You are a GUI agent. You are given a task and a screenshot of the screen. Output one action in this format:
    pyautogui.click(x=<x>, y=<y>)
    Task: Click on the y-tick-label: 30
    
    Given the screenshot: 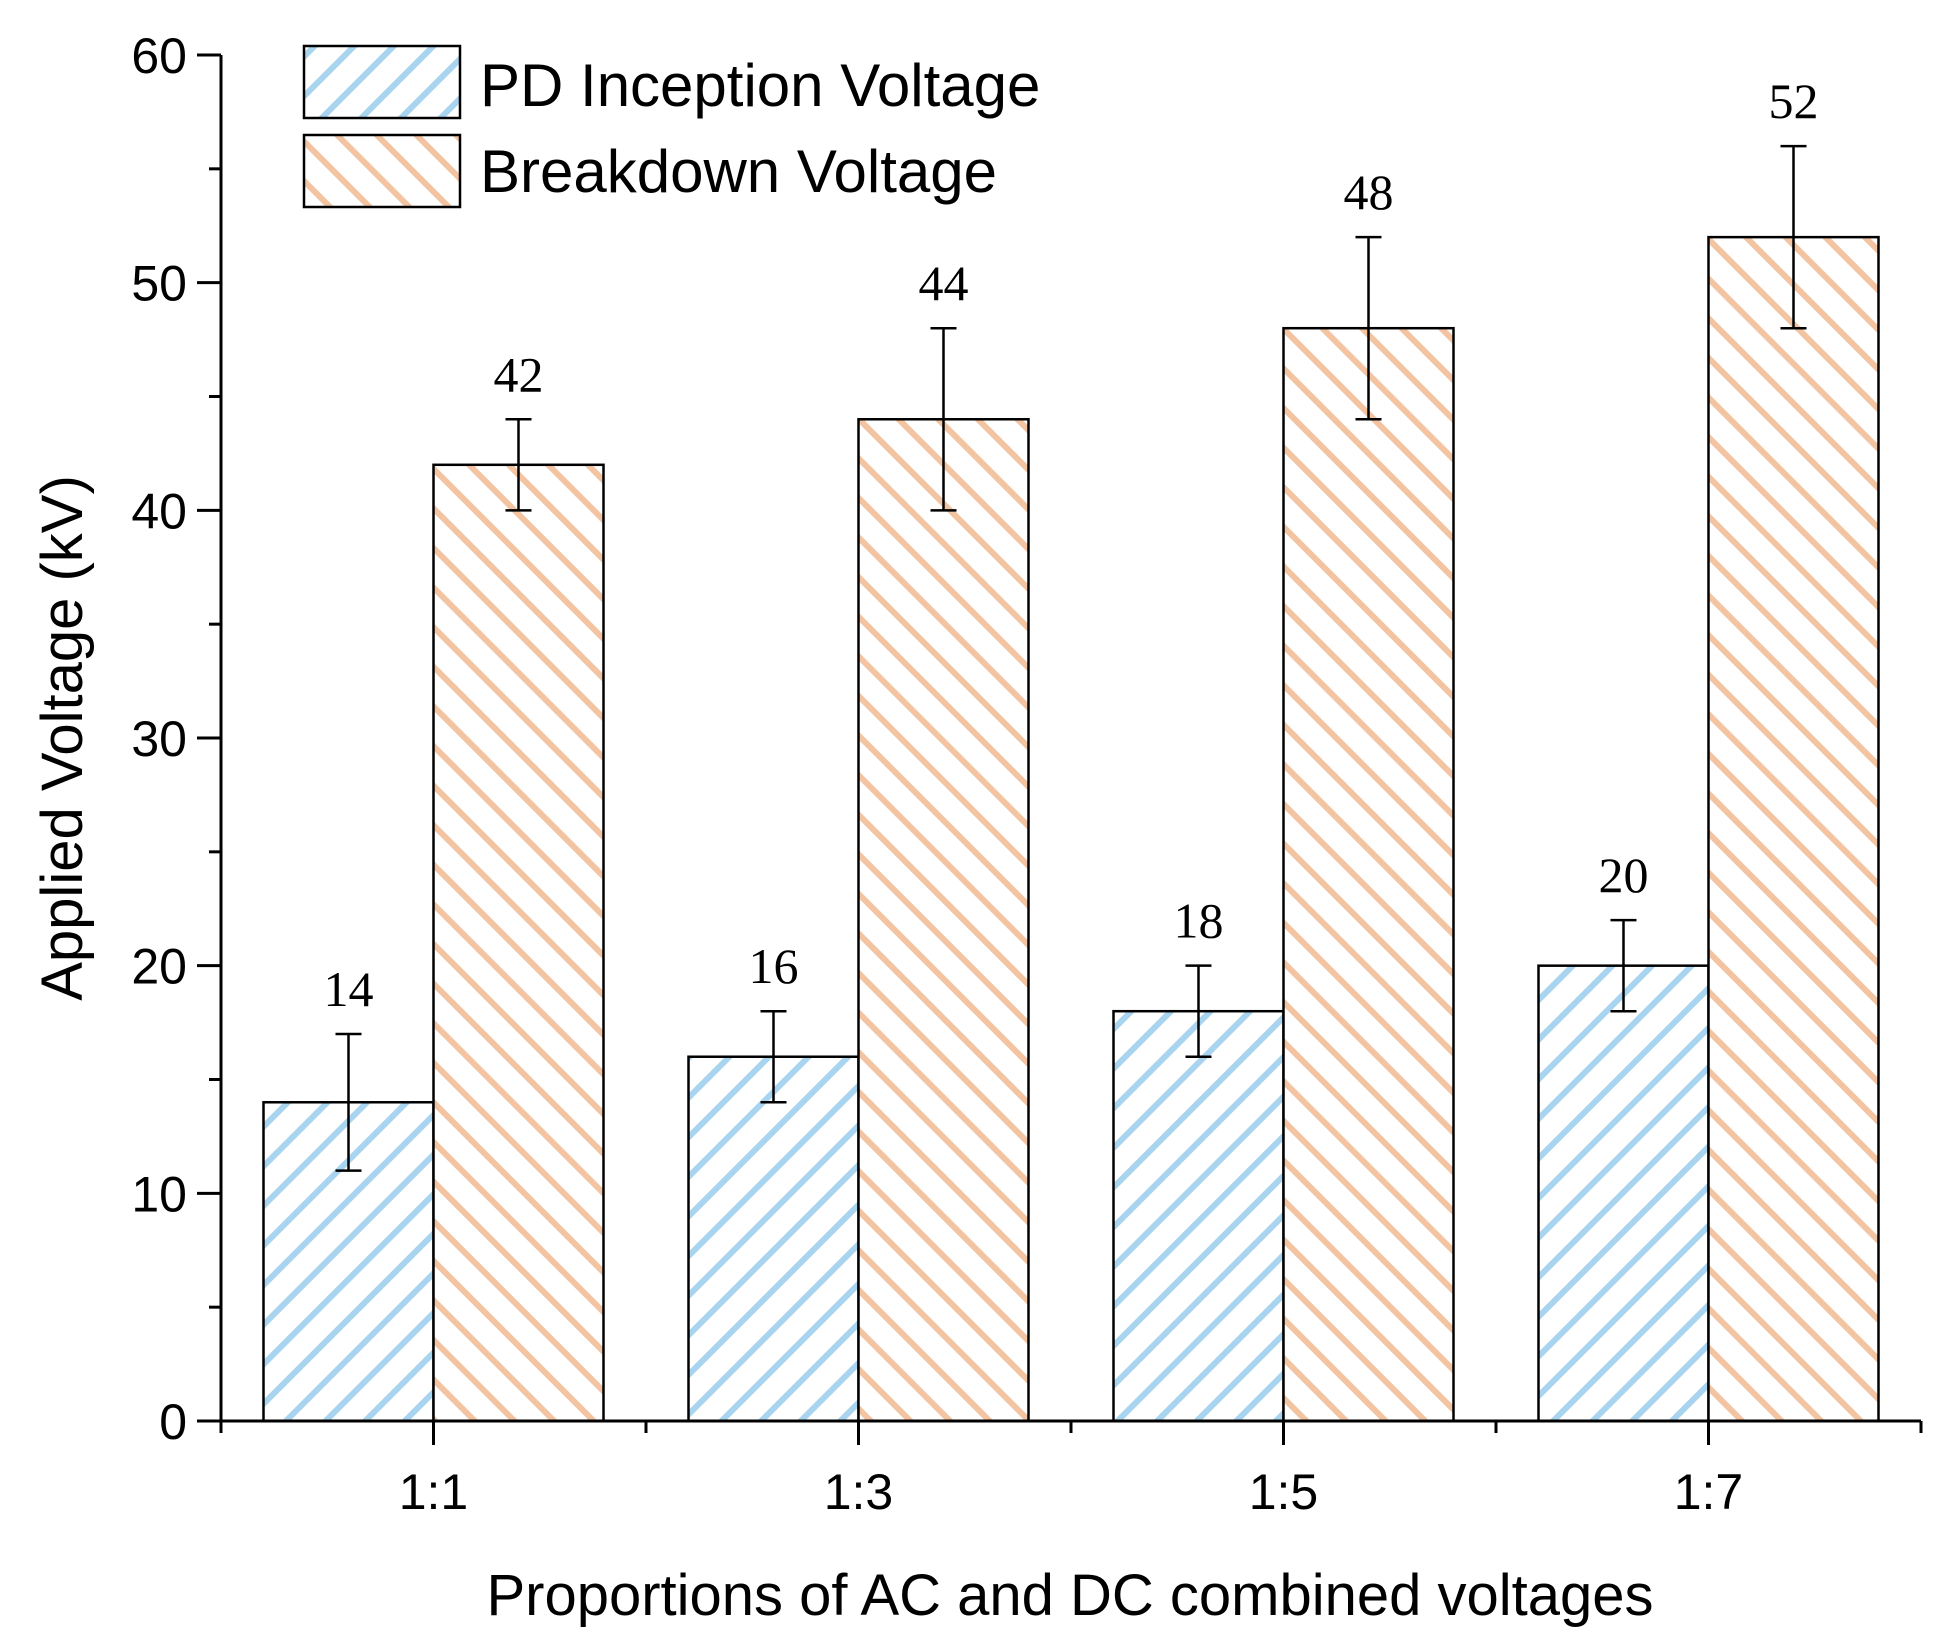 What is the action you would take?
    pyautogui.click(x=159, y=739)
    